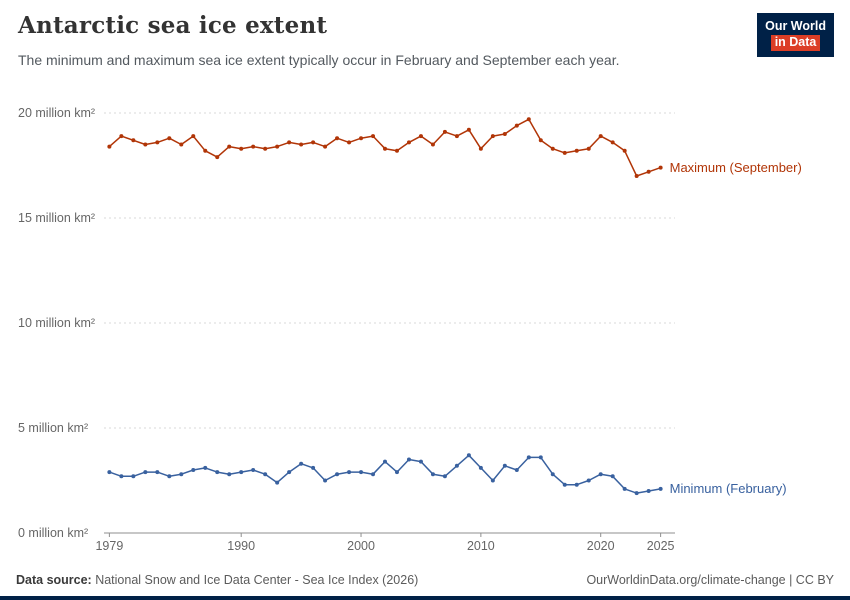 The width and height of the screenshot is (850, 600). Describe the element at coordinates (56, 113) in the screenshot. I see `y-tick-label: 20 million km²` at that location.